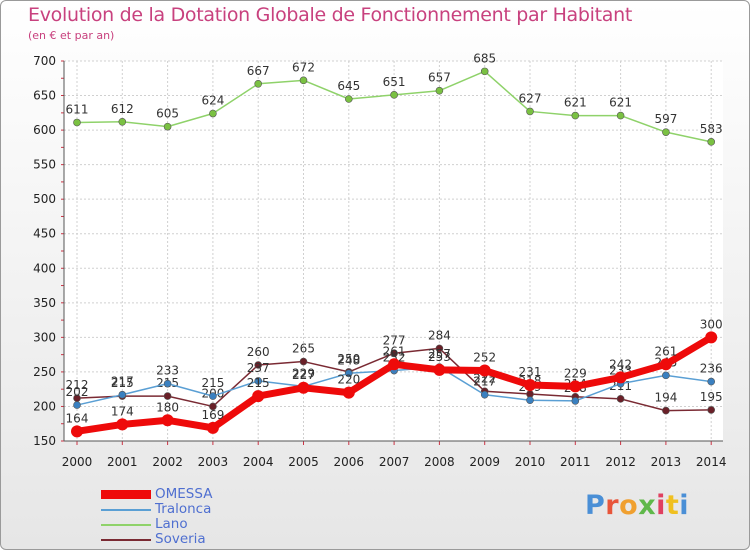  I want to click on data-label: 233, so click(167, 371).